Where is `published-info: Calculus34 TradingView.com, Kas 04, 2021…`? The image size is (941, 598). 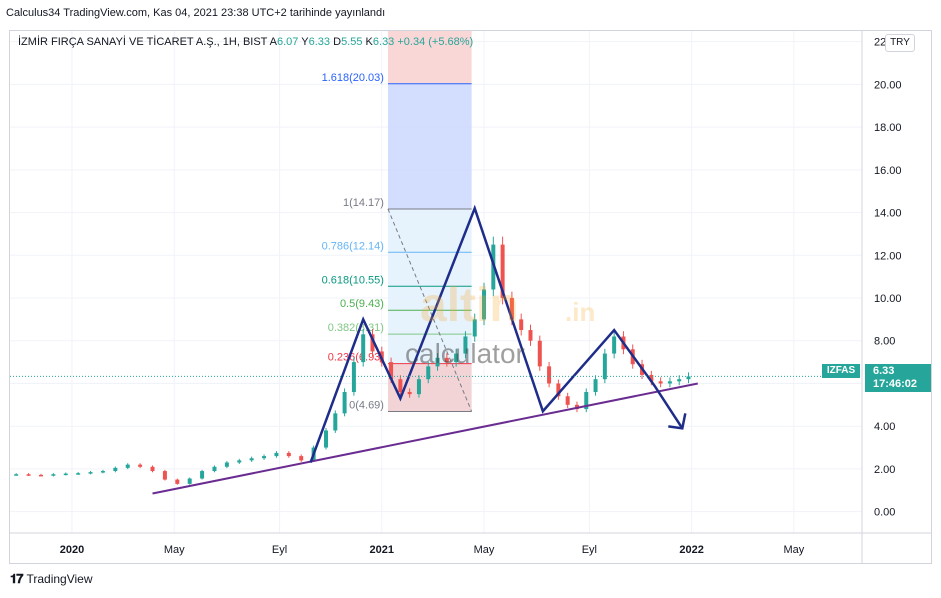
published-info: Calculus34 TradingView.com, Kas 04, 2021… is located at coordinates (196, 13).